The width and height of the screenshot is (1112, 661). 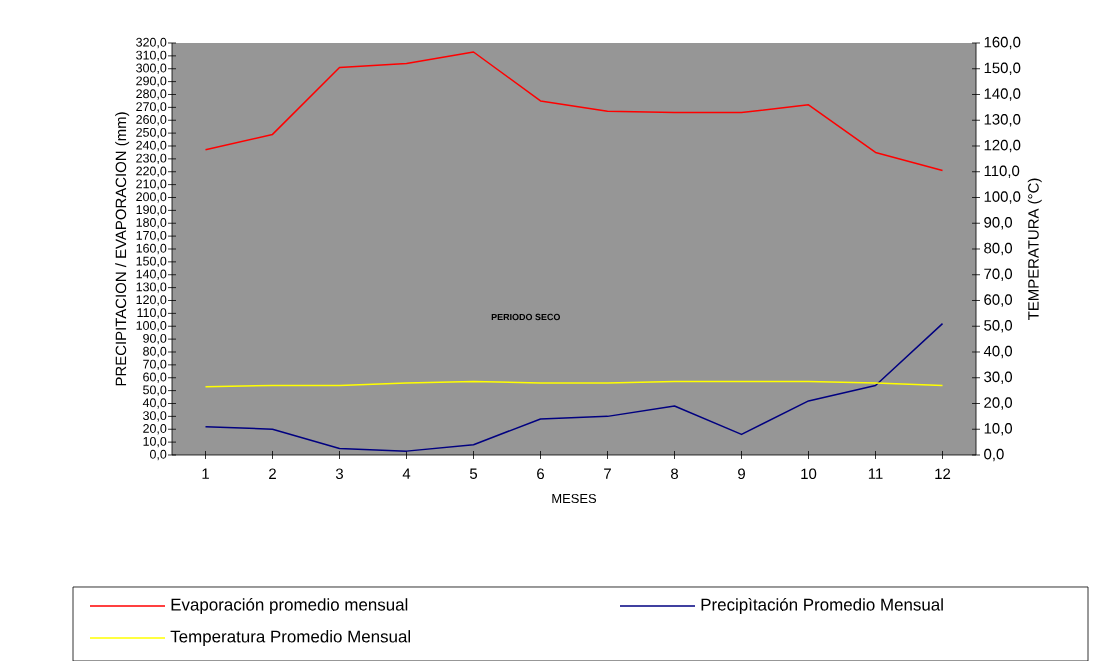 I want to click on x-tick-label: 12, so click(x=943, y=473).